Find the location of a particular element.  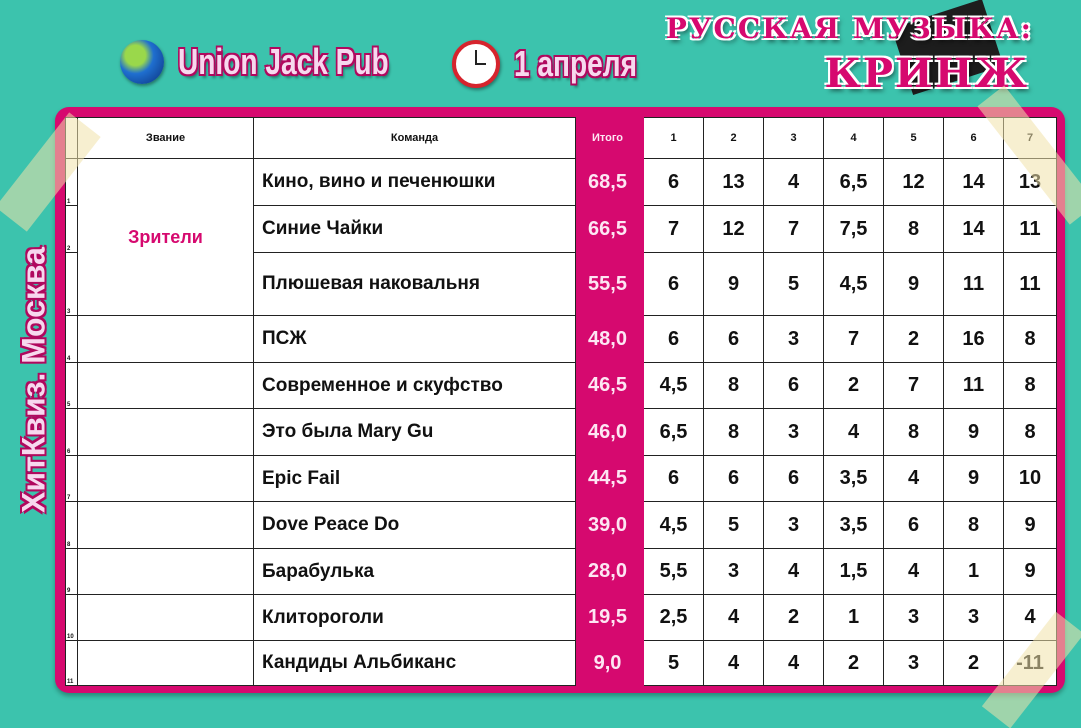

row-number: 5 is located at coordinates (71, 385).